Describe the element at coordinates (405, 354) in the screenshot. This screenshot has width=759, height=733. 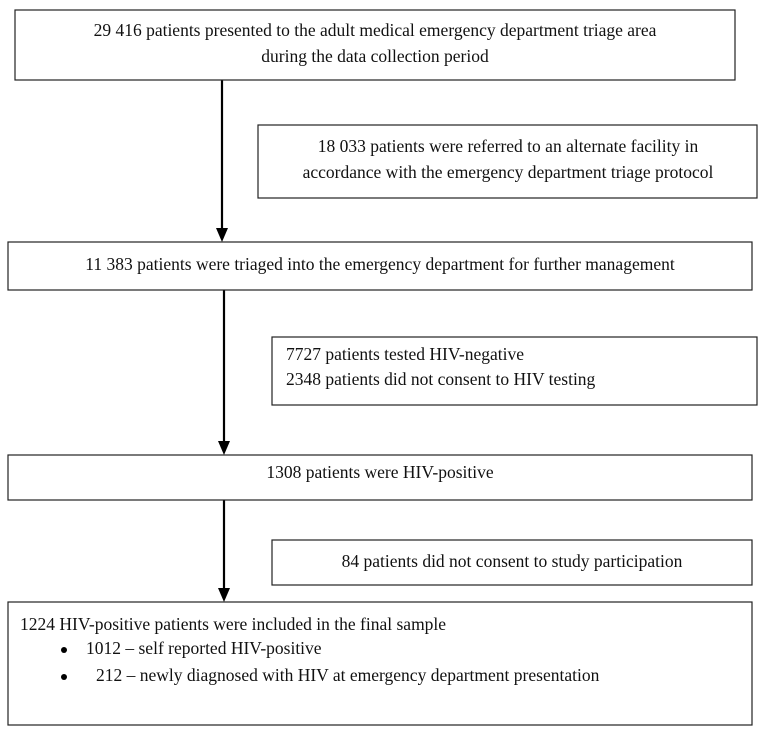
I see `box-text: 7727 patients tested HIV-negative` at that location.